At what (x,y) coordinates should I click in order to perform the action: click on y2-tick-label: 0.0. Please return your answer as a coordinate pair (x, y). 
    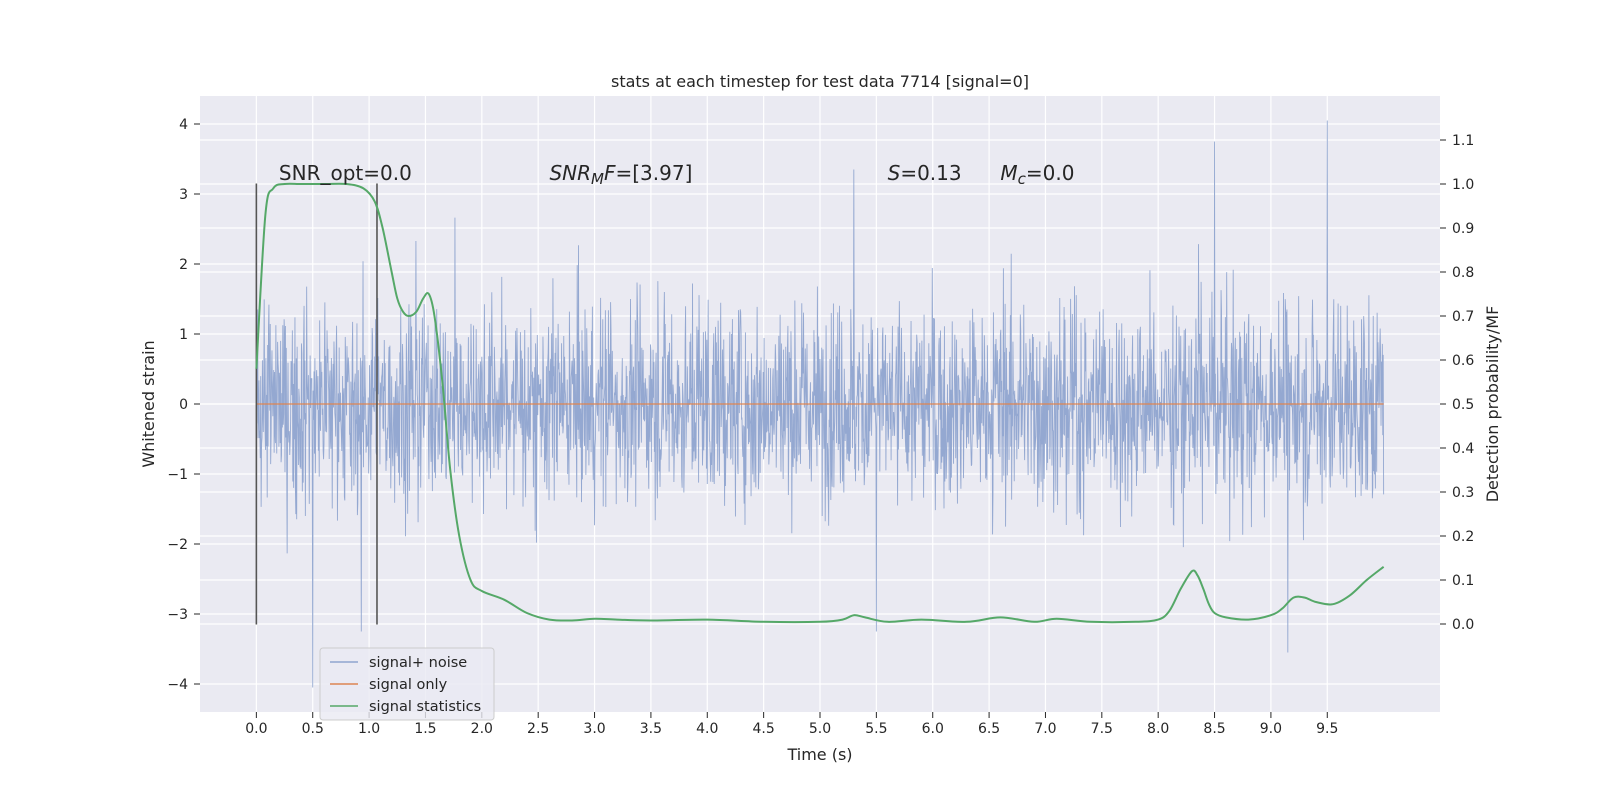
    Looking at the image, I should click on (1463, 625).